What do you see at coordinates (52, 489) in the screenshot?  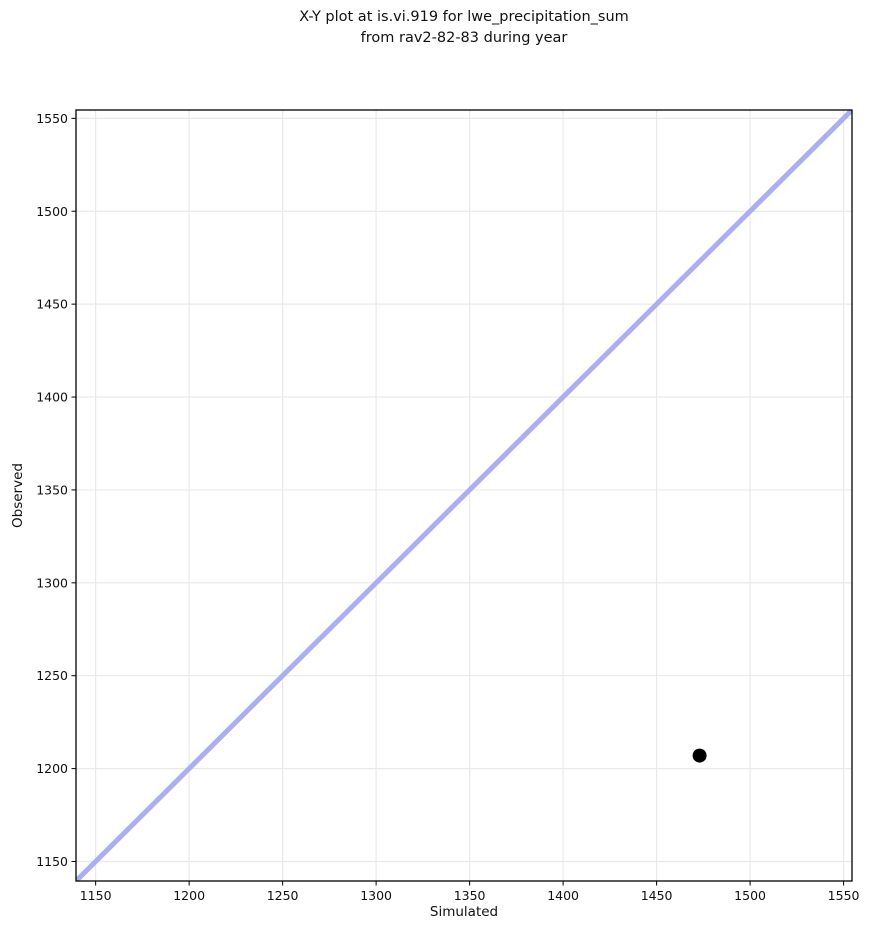 I see `y-tick-label: 1350` at bounding box center [52, 489].